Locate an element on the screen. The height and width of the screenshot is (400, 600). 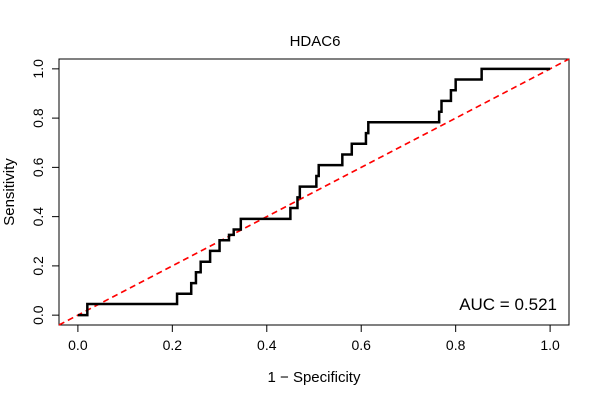
y-tick-label: 0.8 is located at coordinates (38, 118).